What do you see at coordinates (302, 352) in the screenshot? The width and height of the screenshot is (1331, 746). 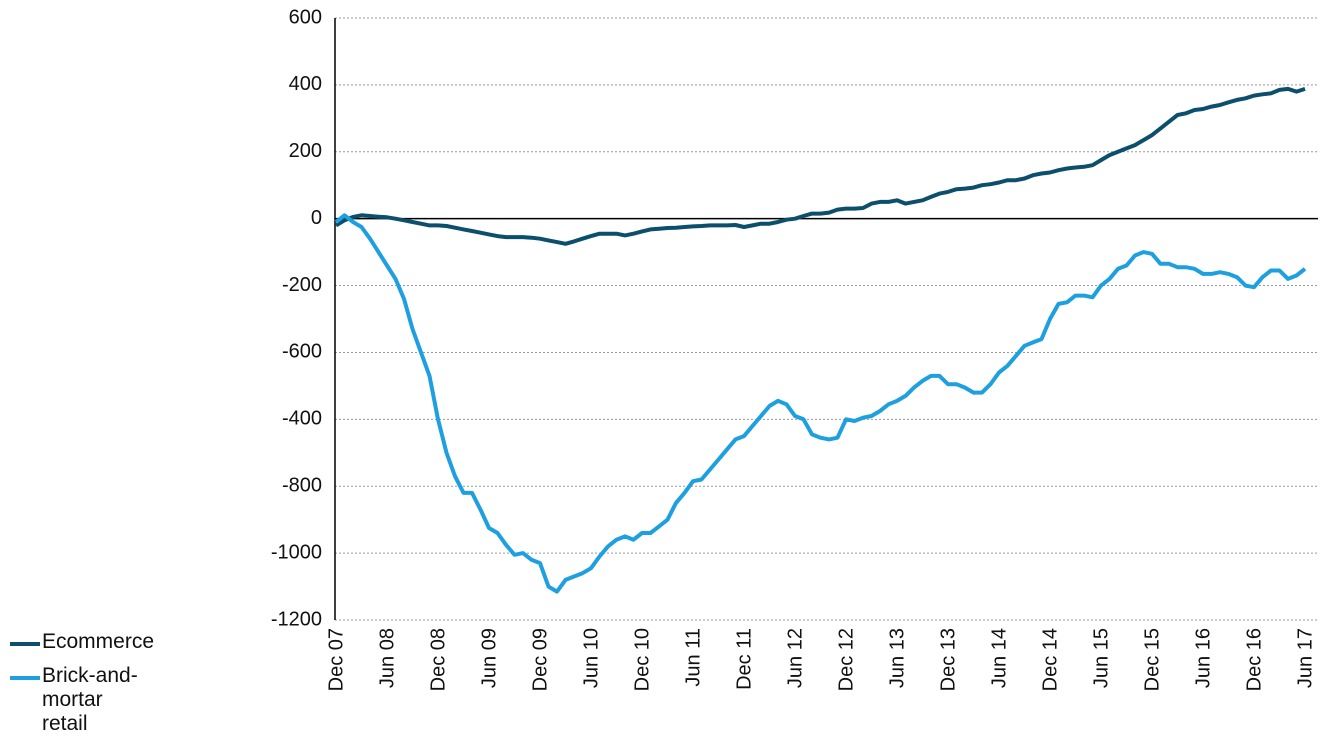 I see `y-tick-label: -600` at bounding box center [302, 352].